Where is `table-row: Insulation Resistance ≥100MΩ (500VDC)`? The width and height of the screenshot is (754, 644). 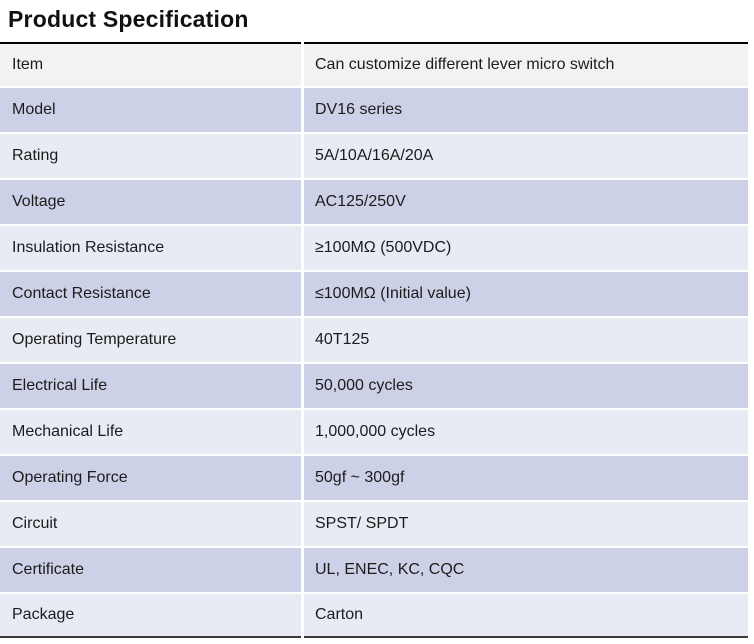 table-row: Insulation Resistance ≥100MΩ (500VDC) is located at coordinates (374, 248).